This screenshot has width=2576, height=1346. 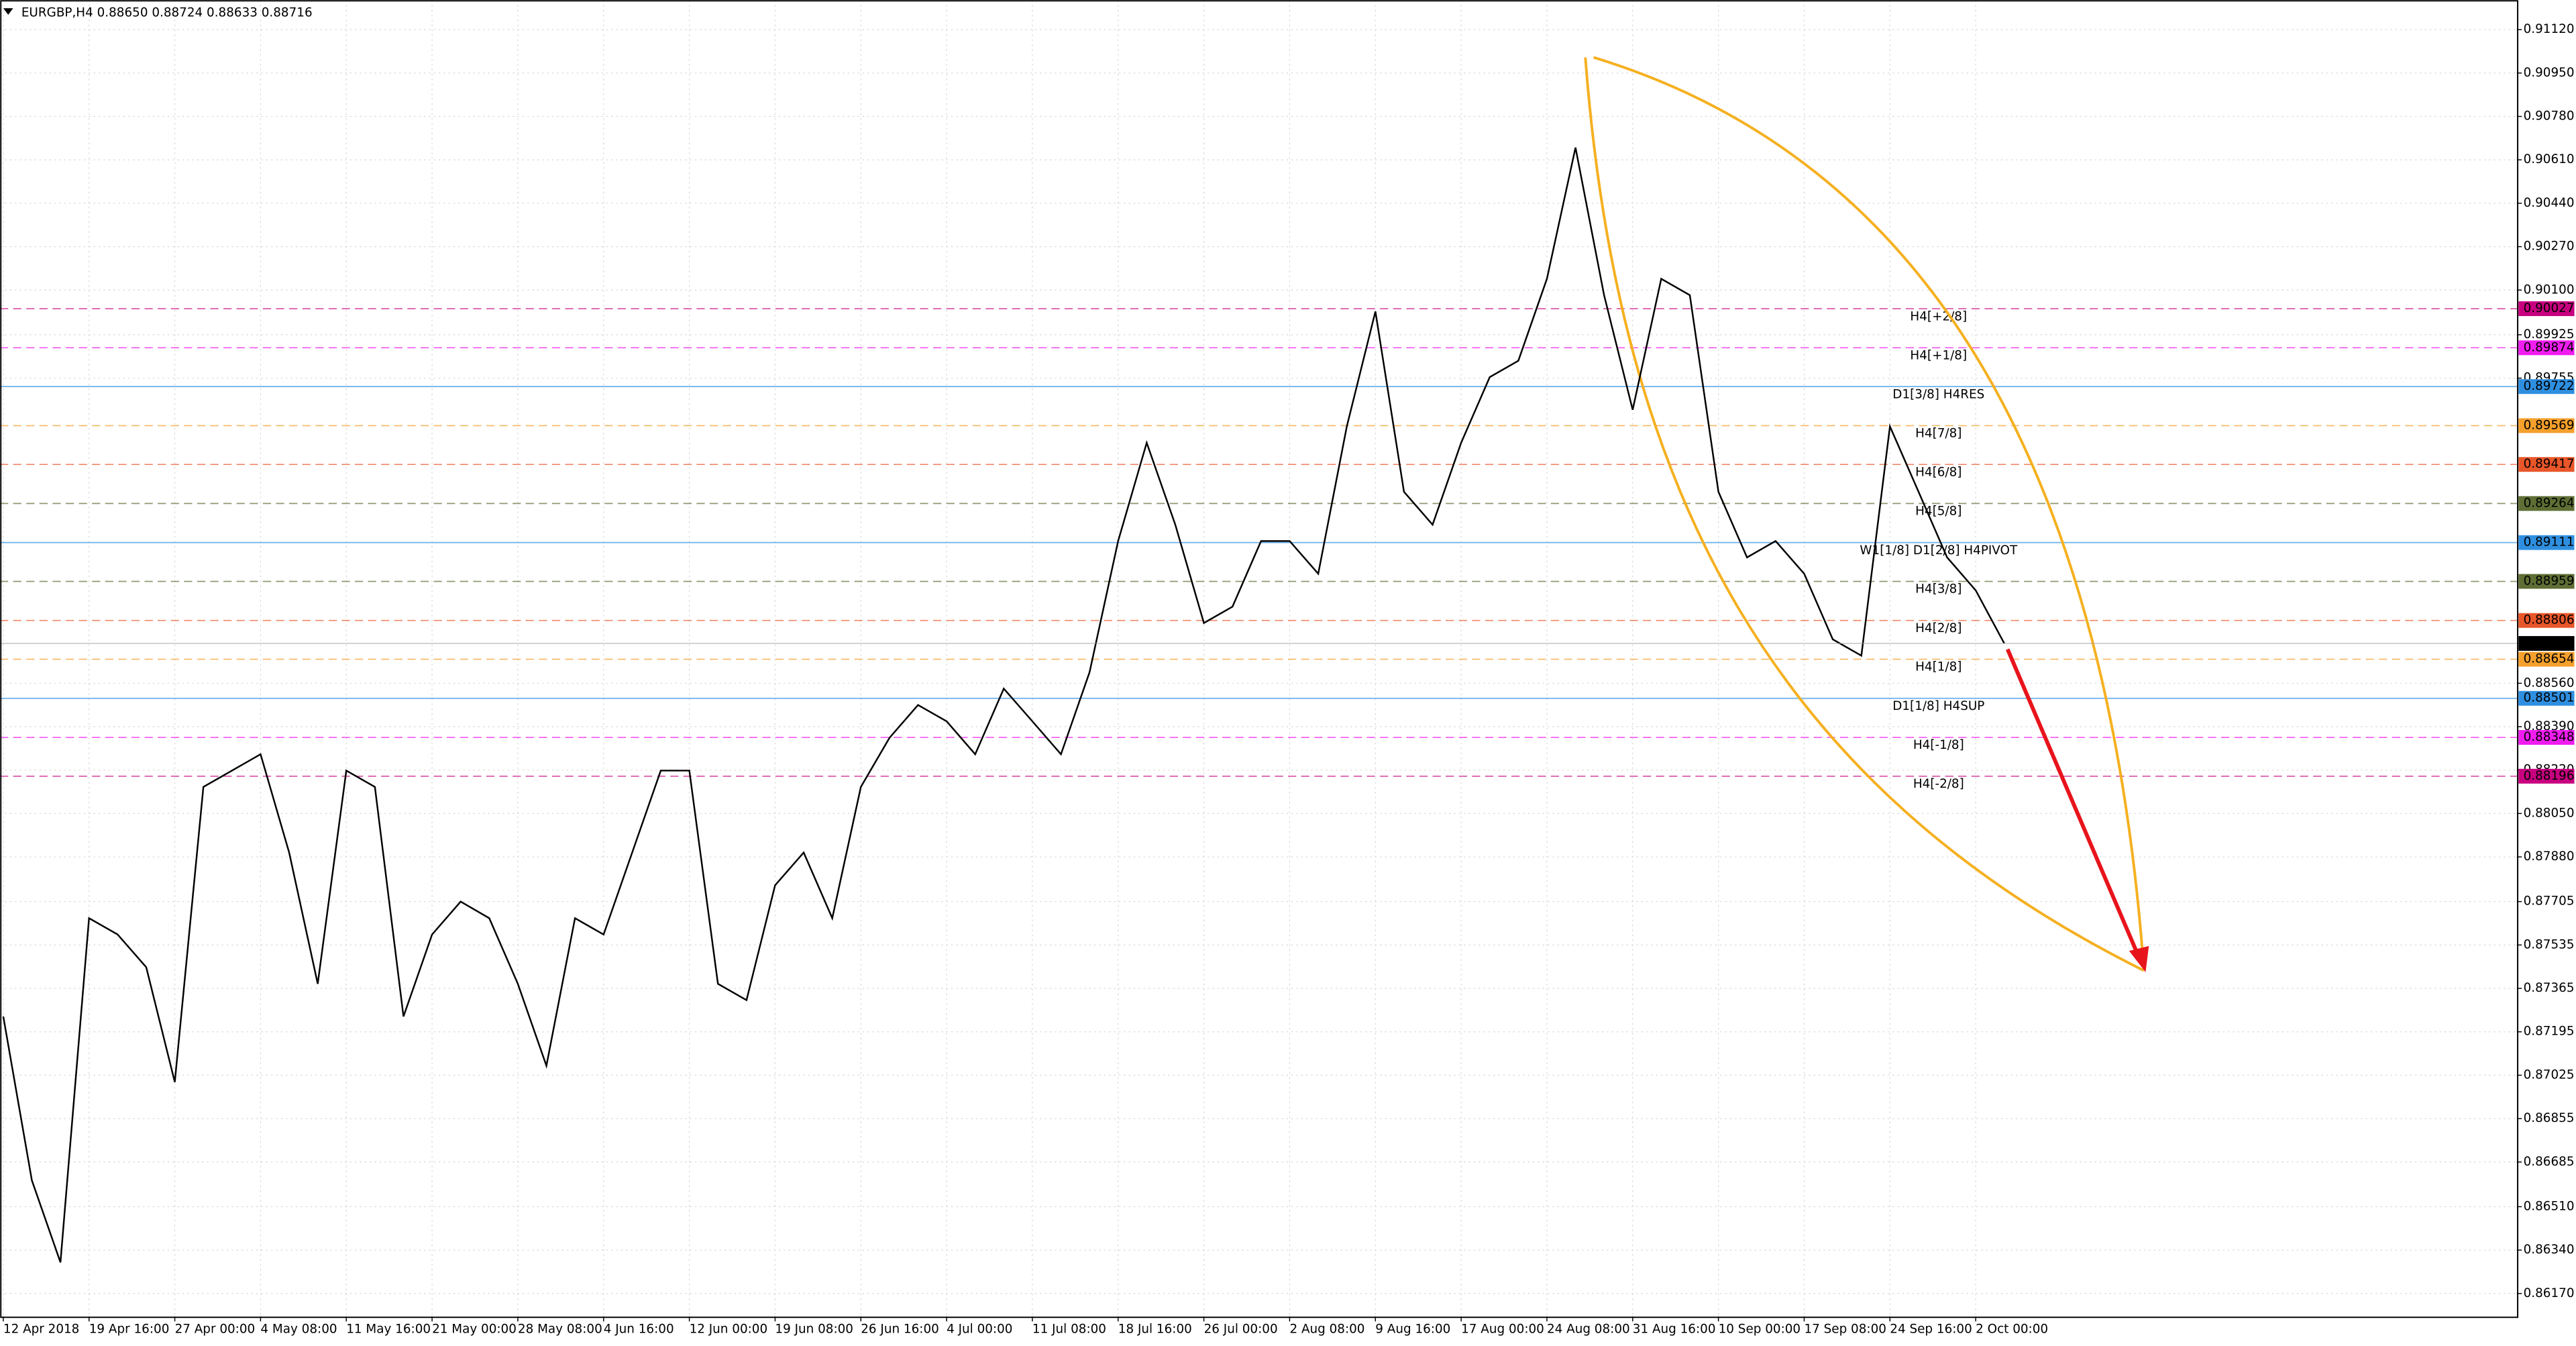 What do you see at coordinates (1326, 1330) in the screenshot?
I see `x-tick-label: 2 Aug 08:00` at bounding box center [1326, 1330].